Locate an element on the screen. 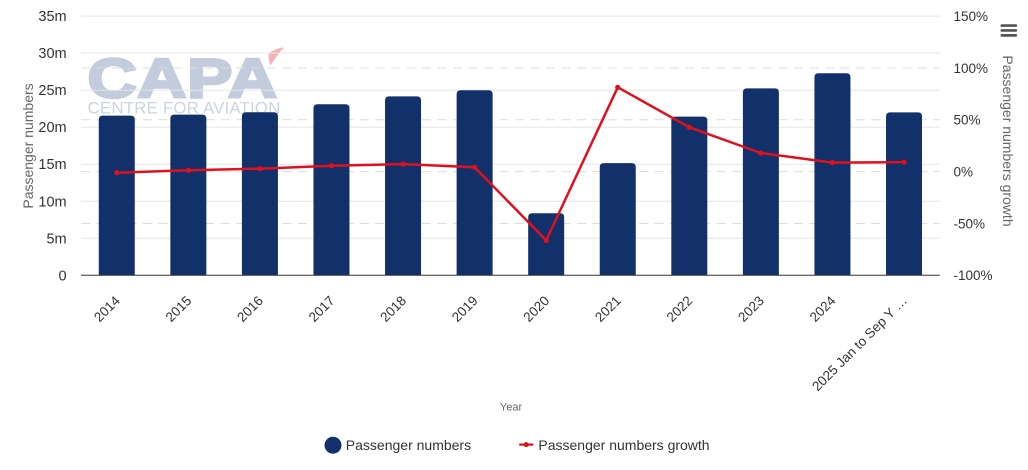  svg-text: 20m is located at coordinates (52, 128).